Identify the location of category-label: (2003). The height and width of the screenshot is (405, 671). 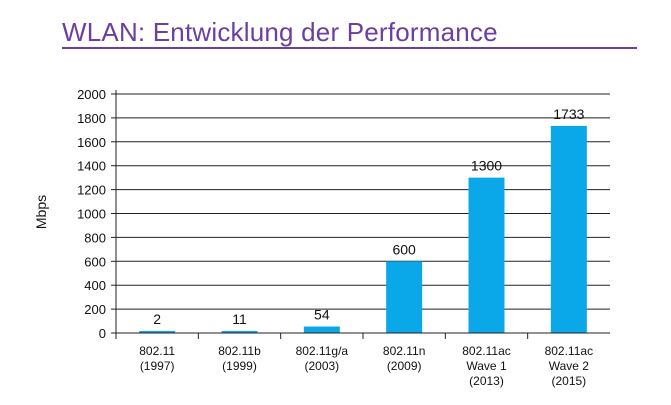
(321, 366).